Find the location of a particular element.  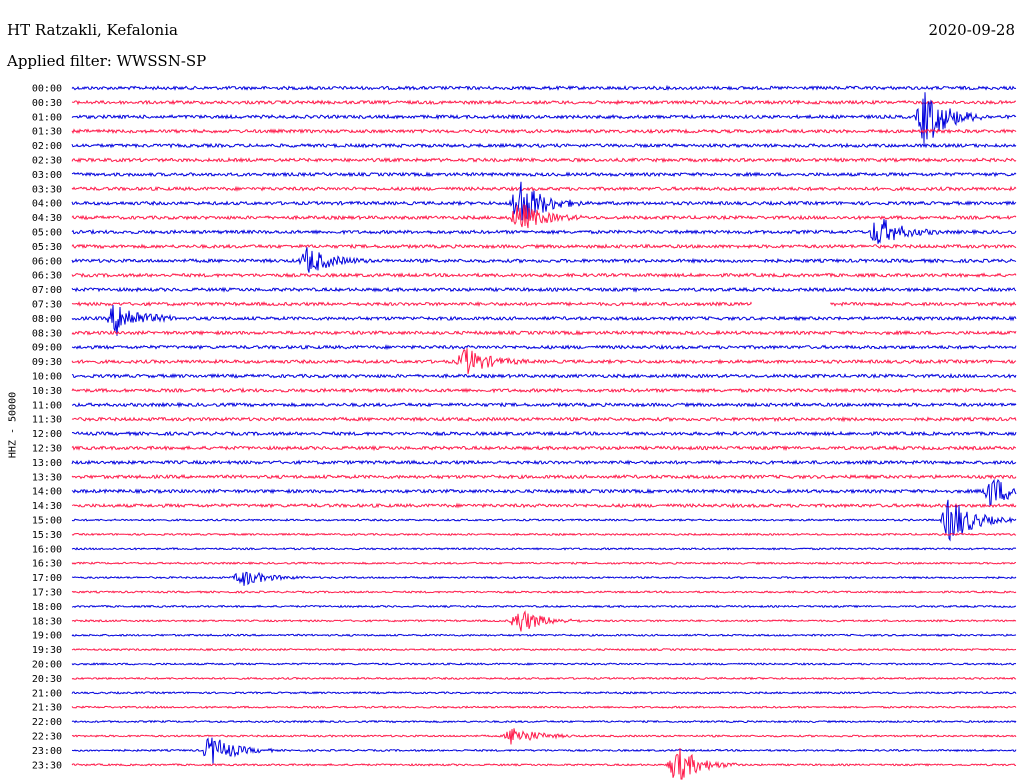

y-tick-label: 11:30 is located at coordinates (47, 420).